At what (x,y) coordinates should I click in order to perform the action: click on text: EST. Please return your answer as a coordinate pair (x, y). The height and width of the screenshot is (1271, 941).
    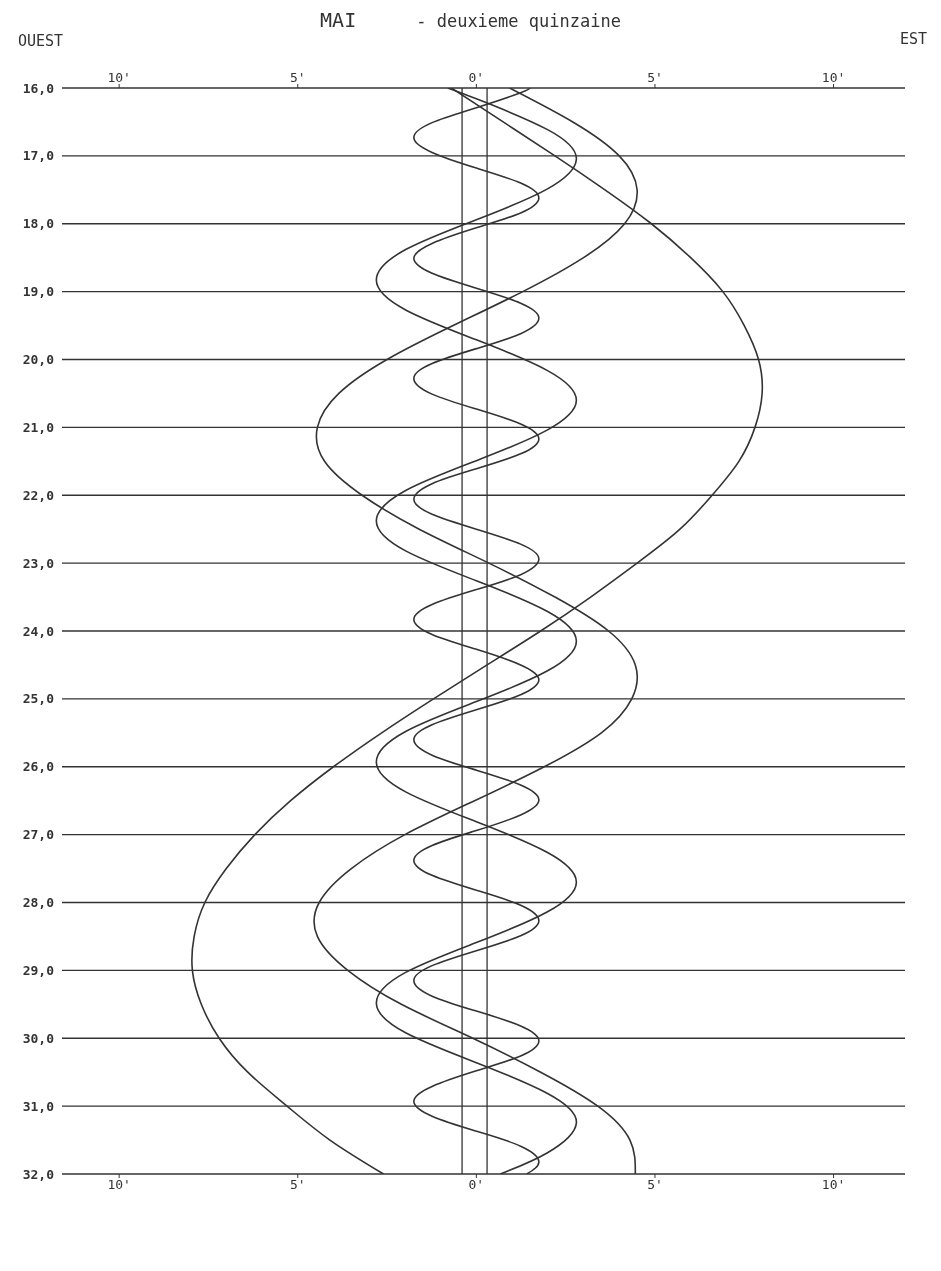
    Looking at the image, I should click on (913, 39).